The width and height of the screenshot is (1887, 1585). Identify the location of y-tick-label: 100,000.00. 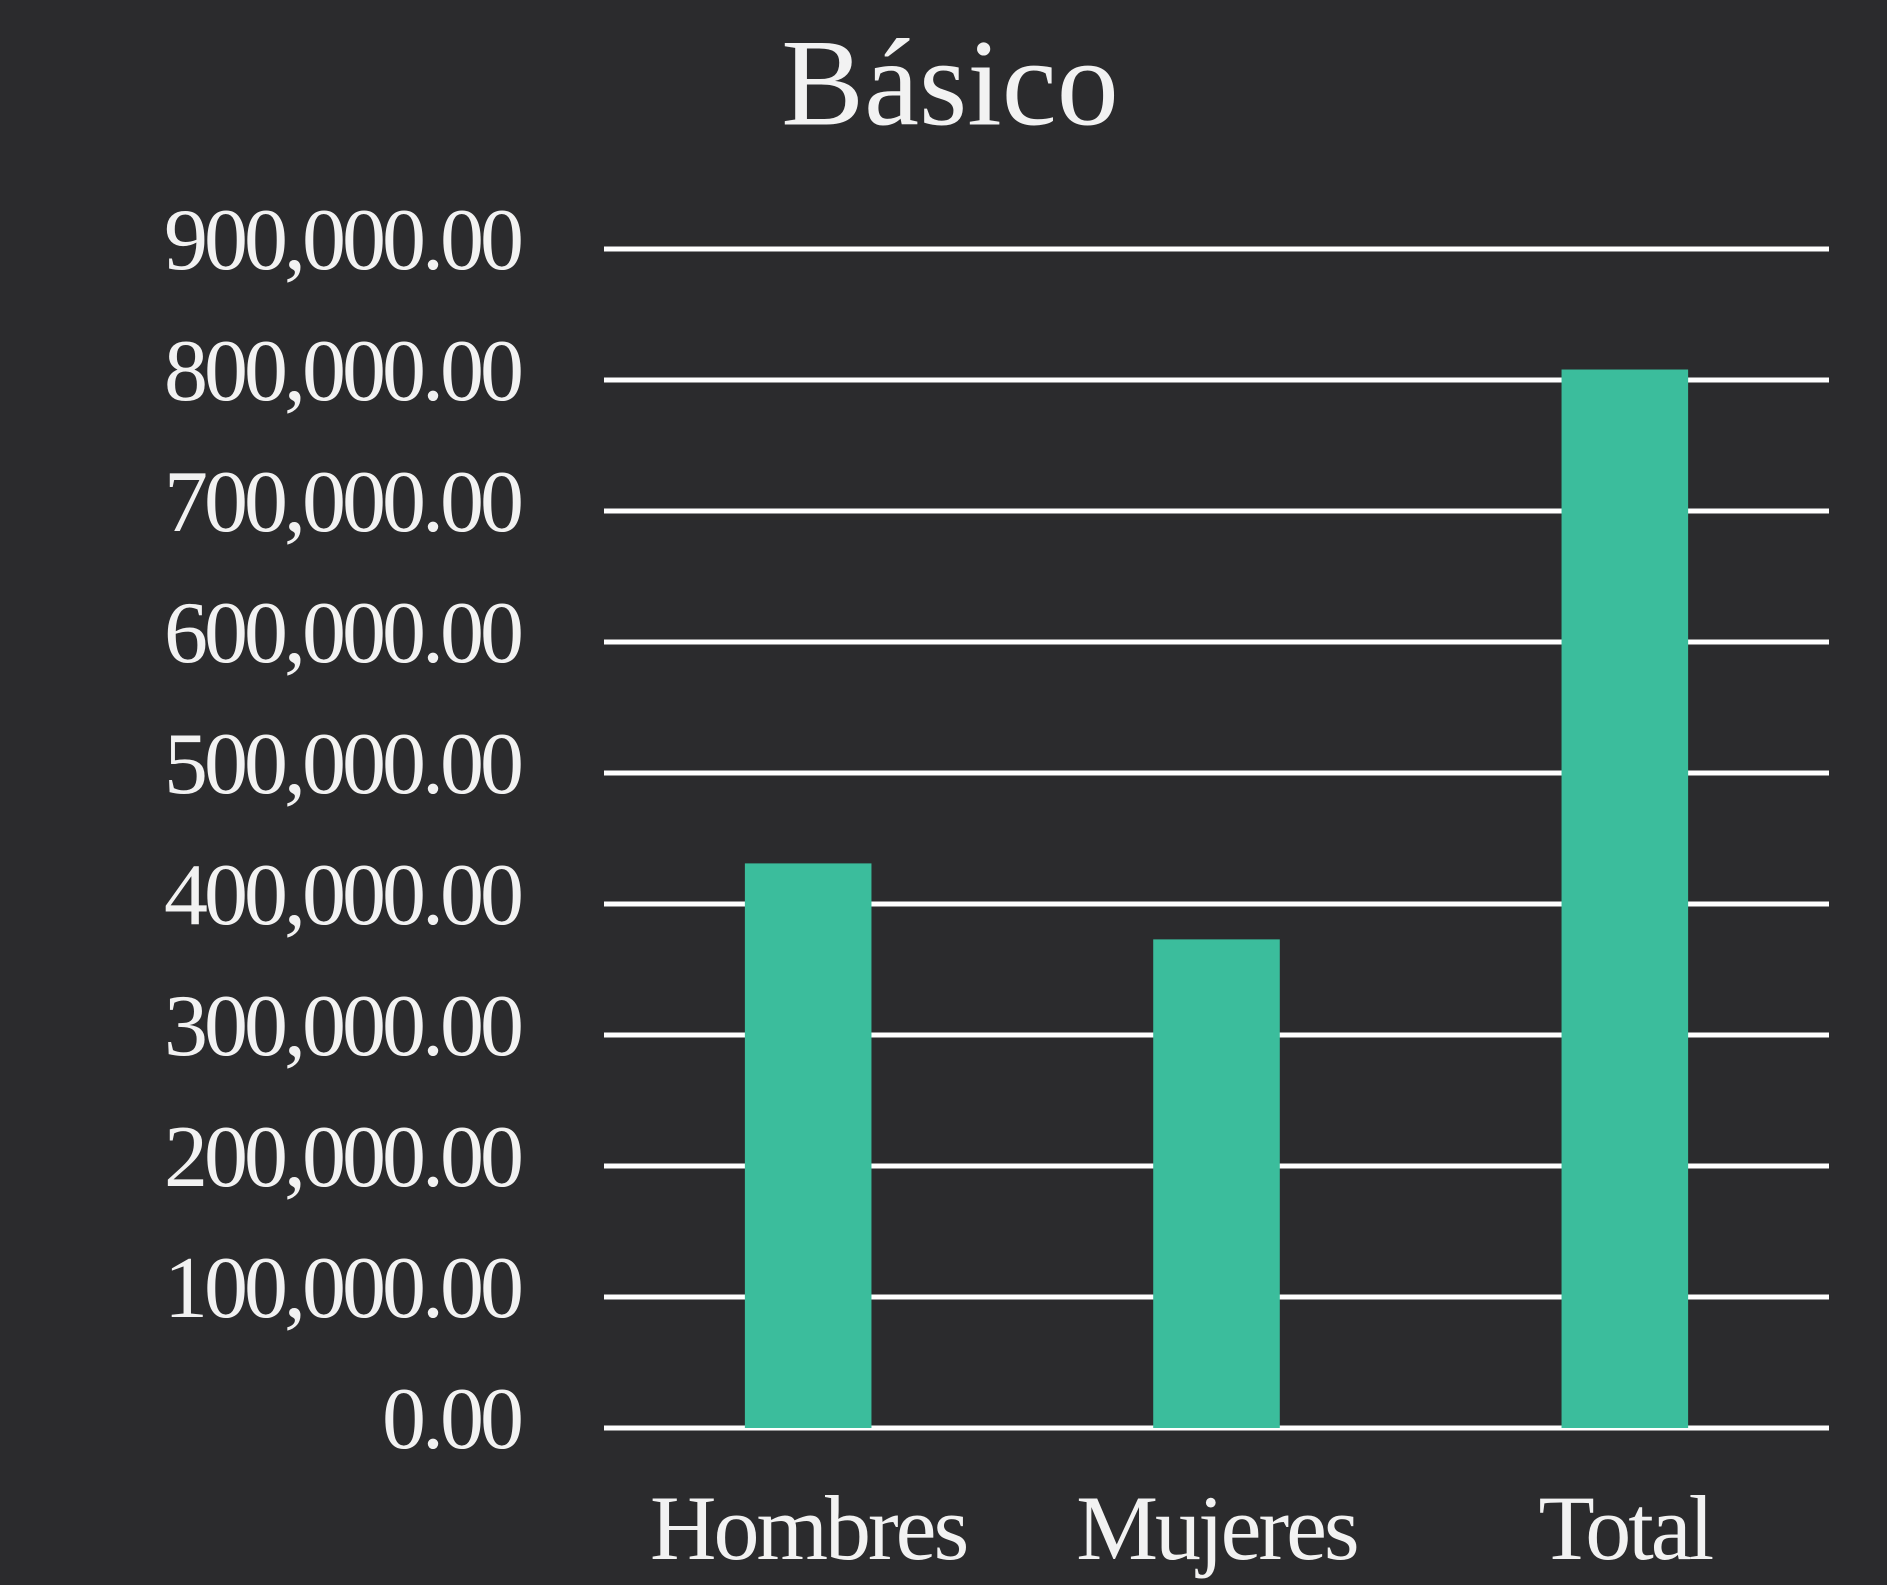
(342, 1288).